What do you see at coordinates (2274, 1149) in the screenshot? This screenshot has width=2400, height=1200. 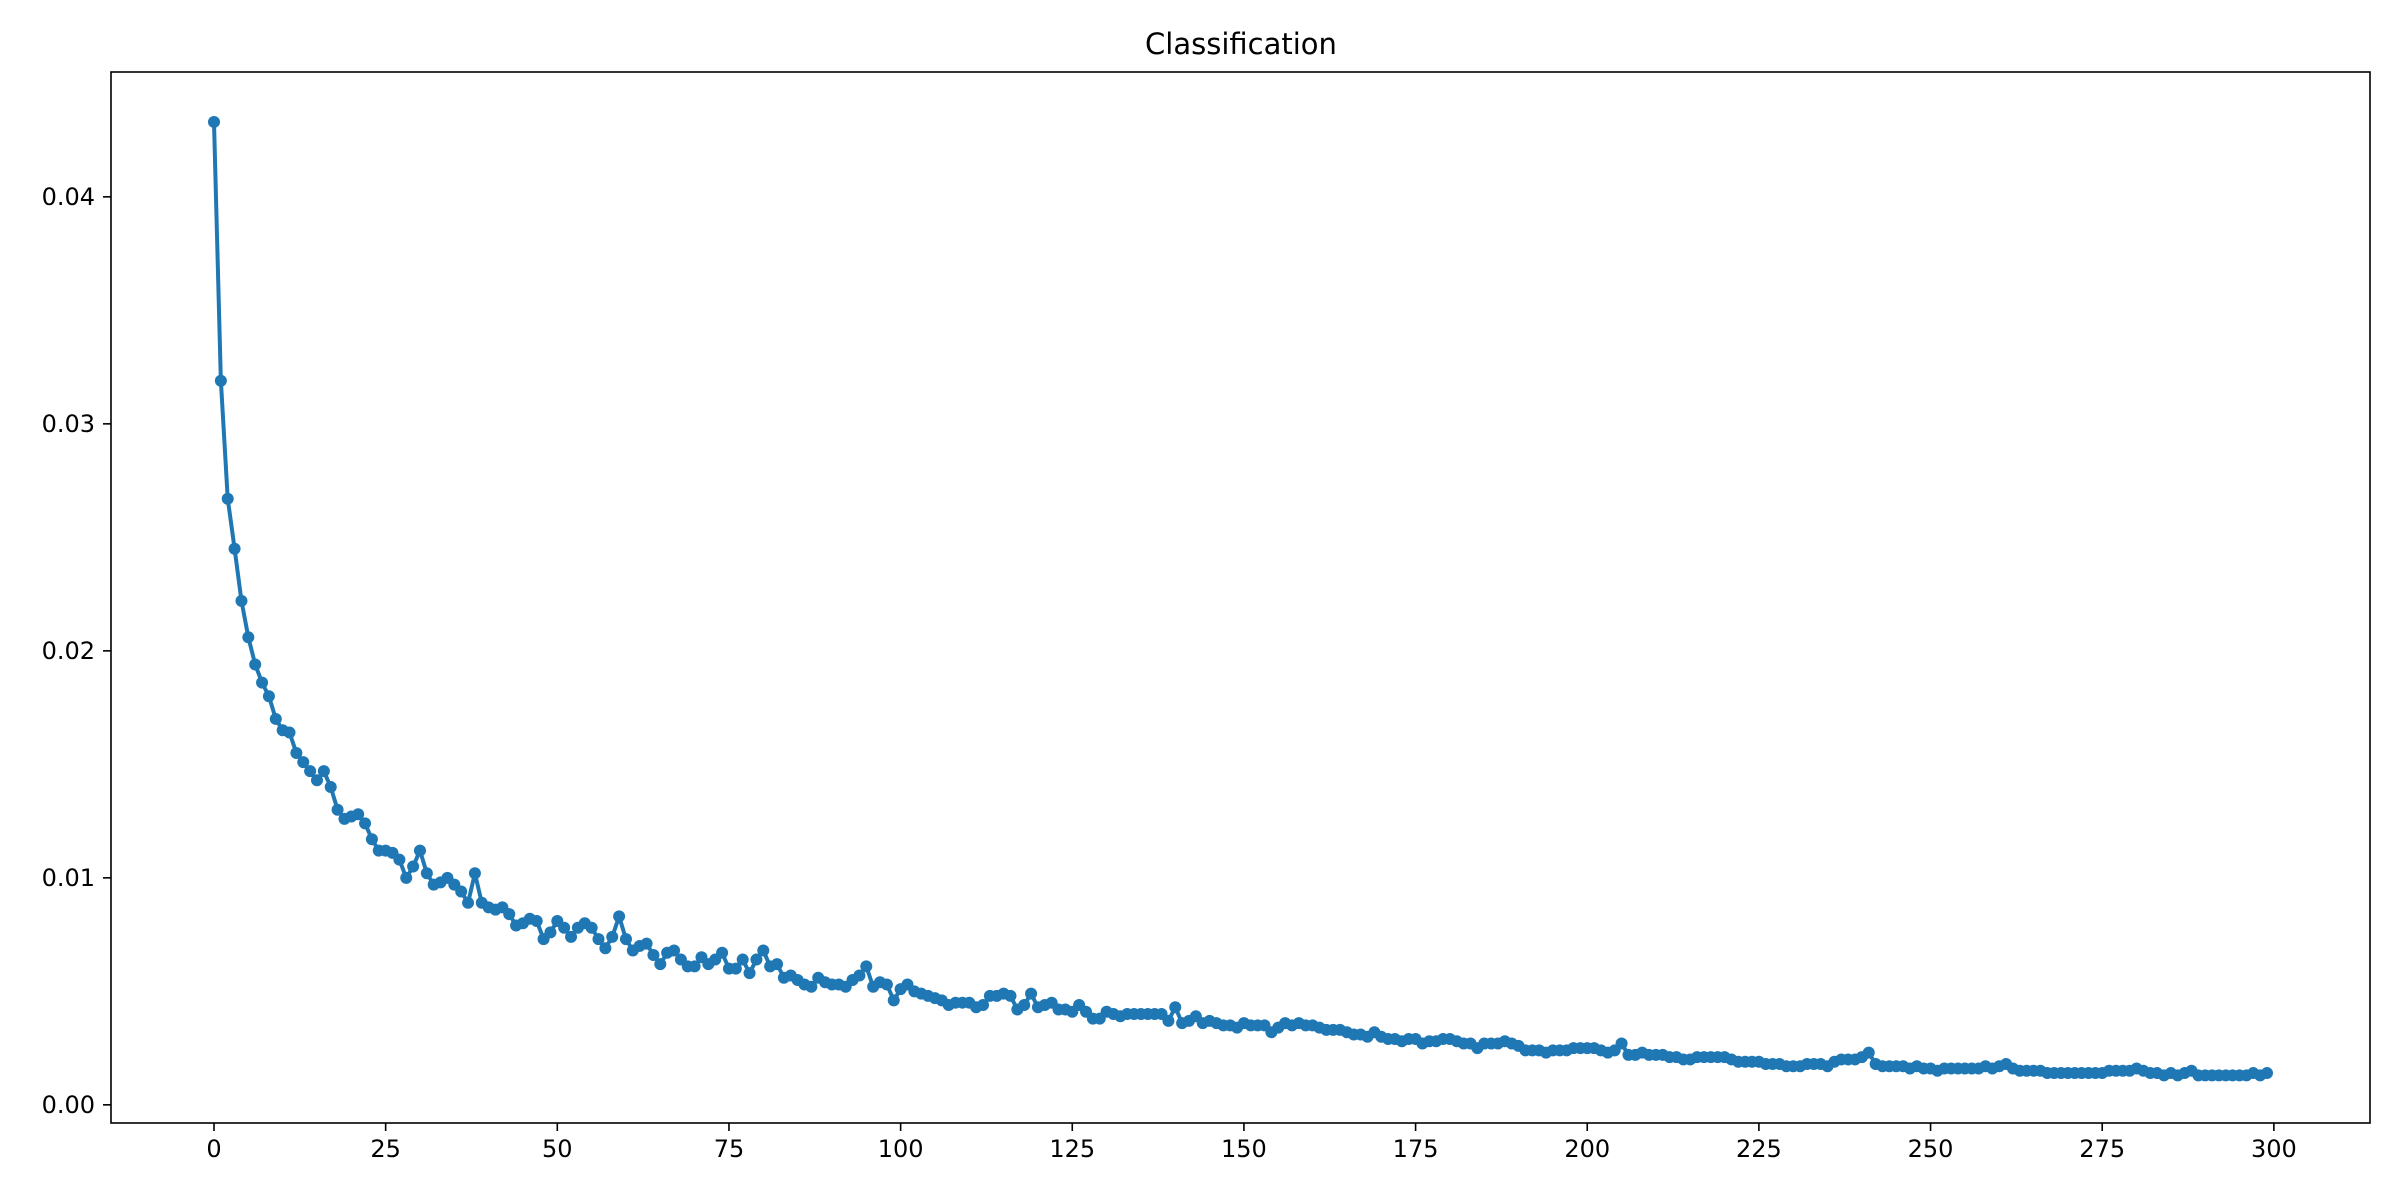 I see `x-tick-label: 300` at bounding box center [2274, 1149].